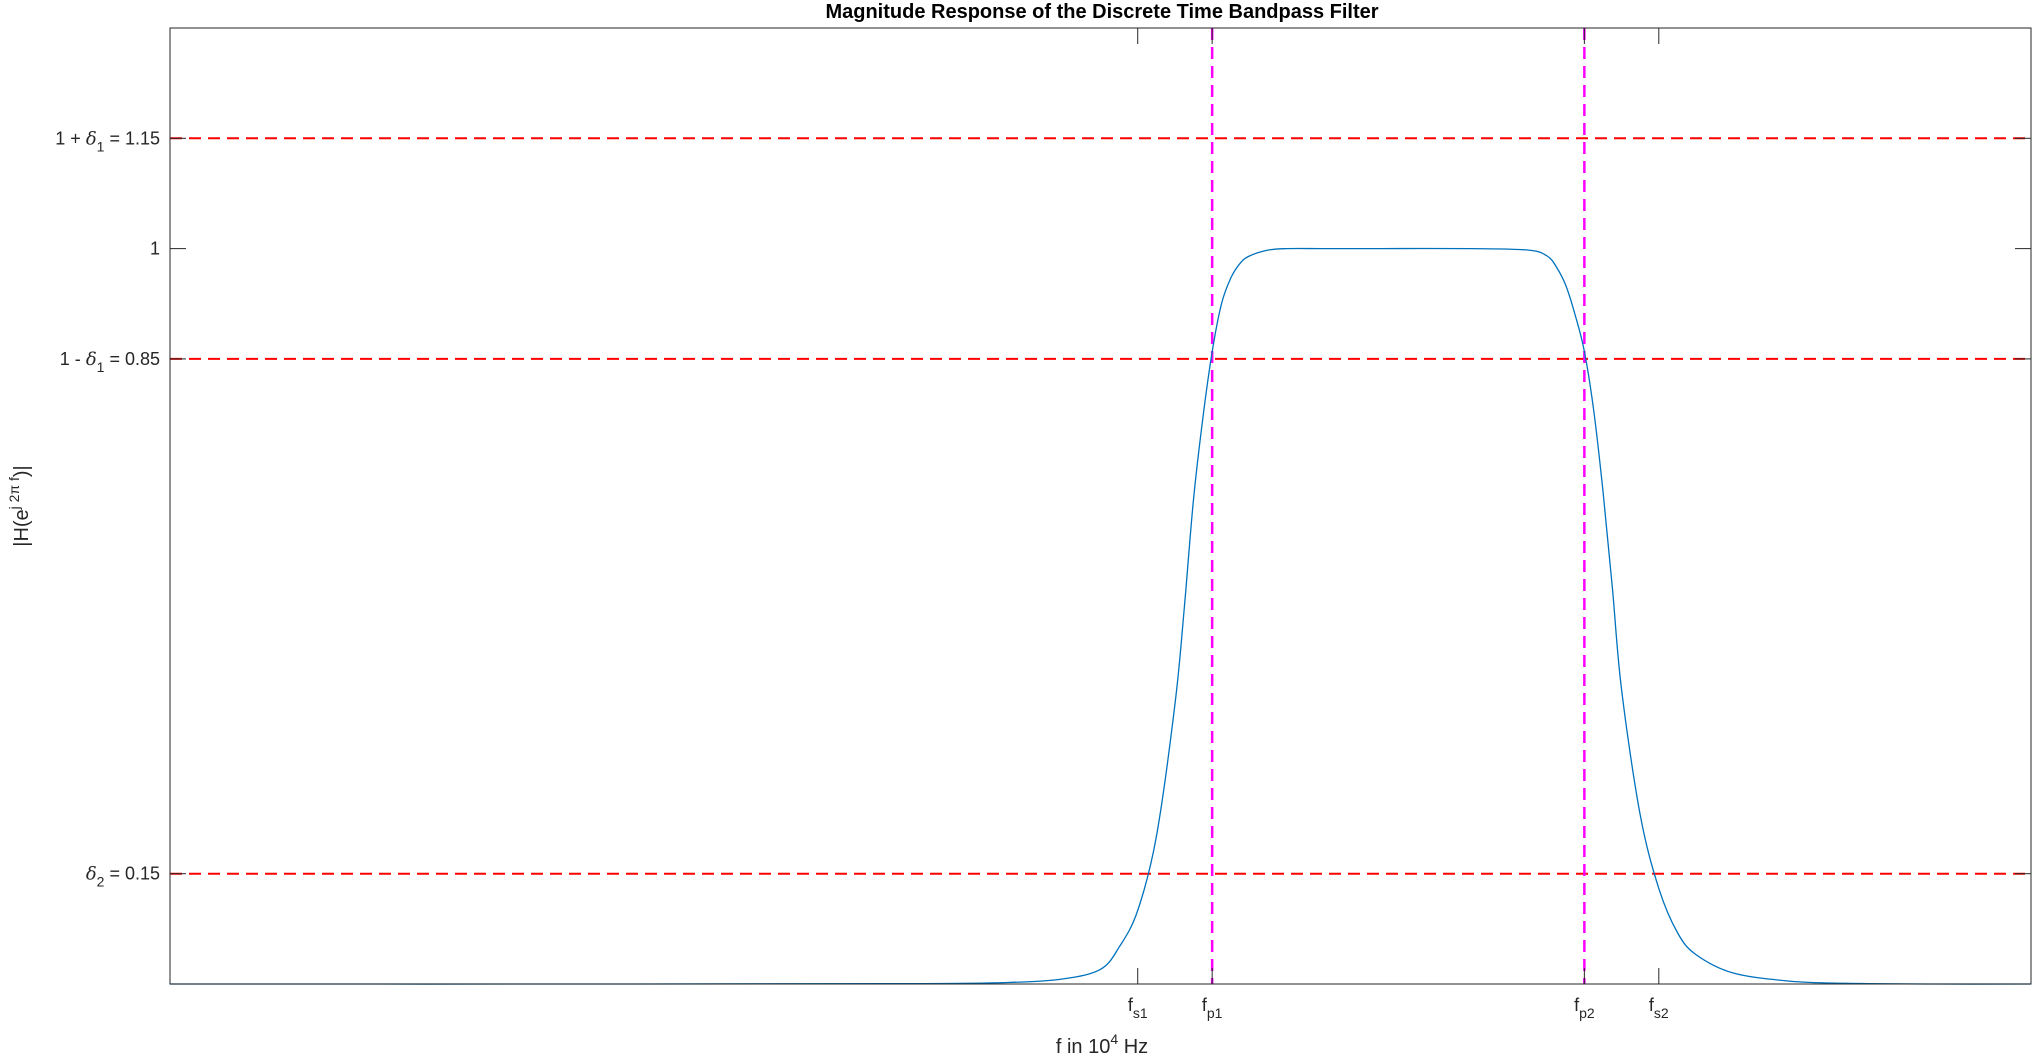 The width and height of the screenshot is (2032, 1059). I want to click on y-tick-label-3: 1 + δ1 = 1.15, so click(107, 141).